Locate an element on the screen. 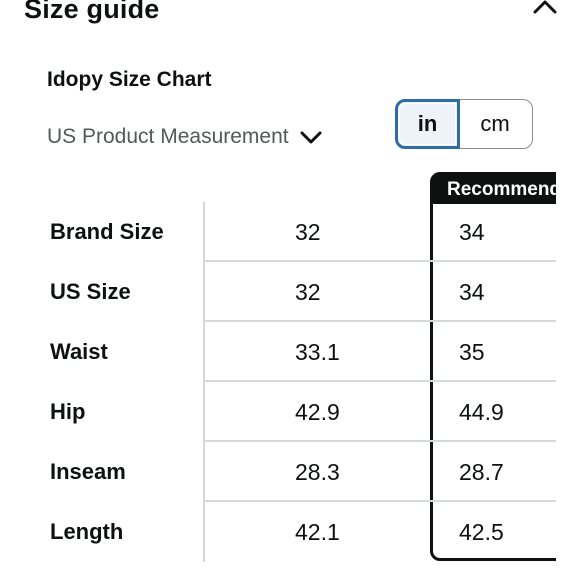 This screenshot has height=582, width=580. chevron-up-icon is located at coordinates (545, 7).